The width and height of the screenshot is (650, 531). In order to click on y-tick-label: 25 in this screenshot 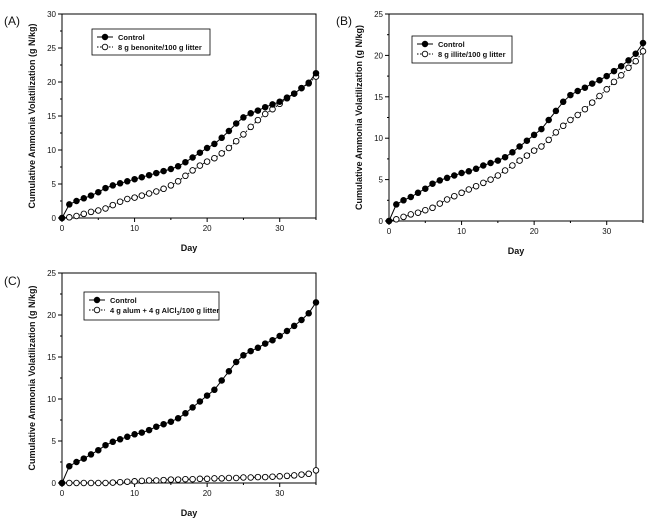, I will do `click(51, 48)`.